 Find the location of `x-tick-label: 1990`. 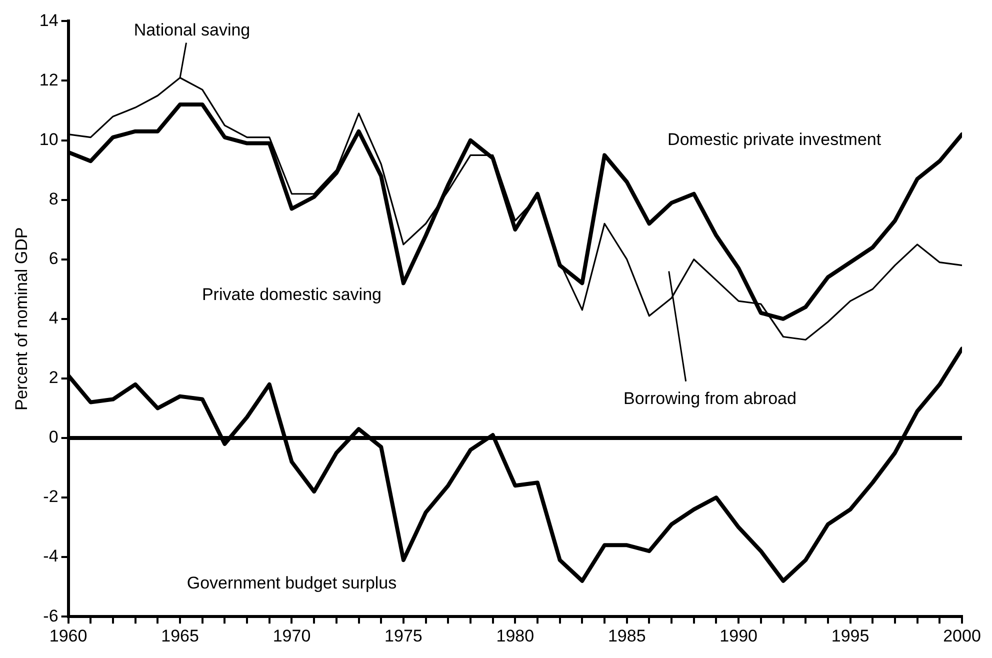

x-tick-label: 1990 is located at coordinates (739, 636).